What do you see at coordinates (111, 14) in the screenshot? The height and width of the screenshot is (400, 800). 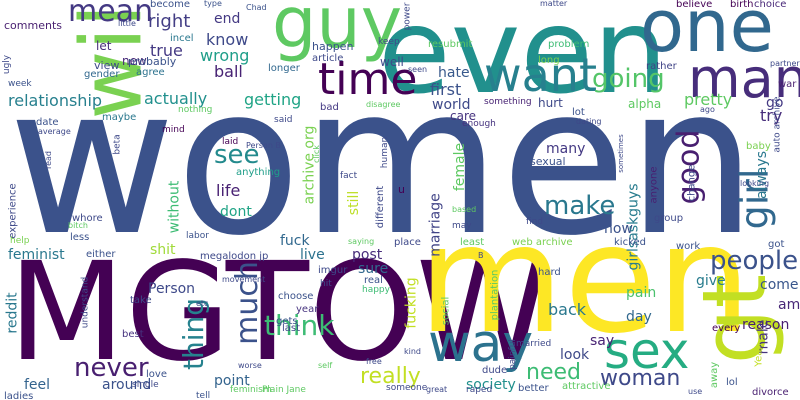 I see `word: mean` at bounding box center [111, 14].